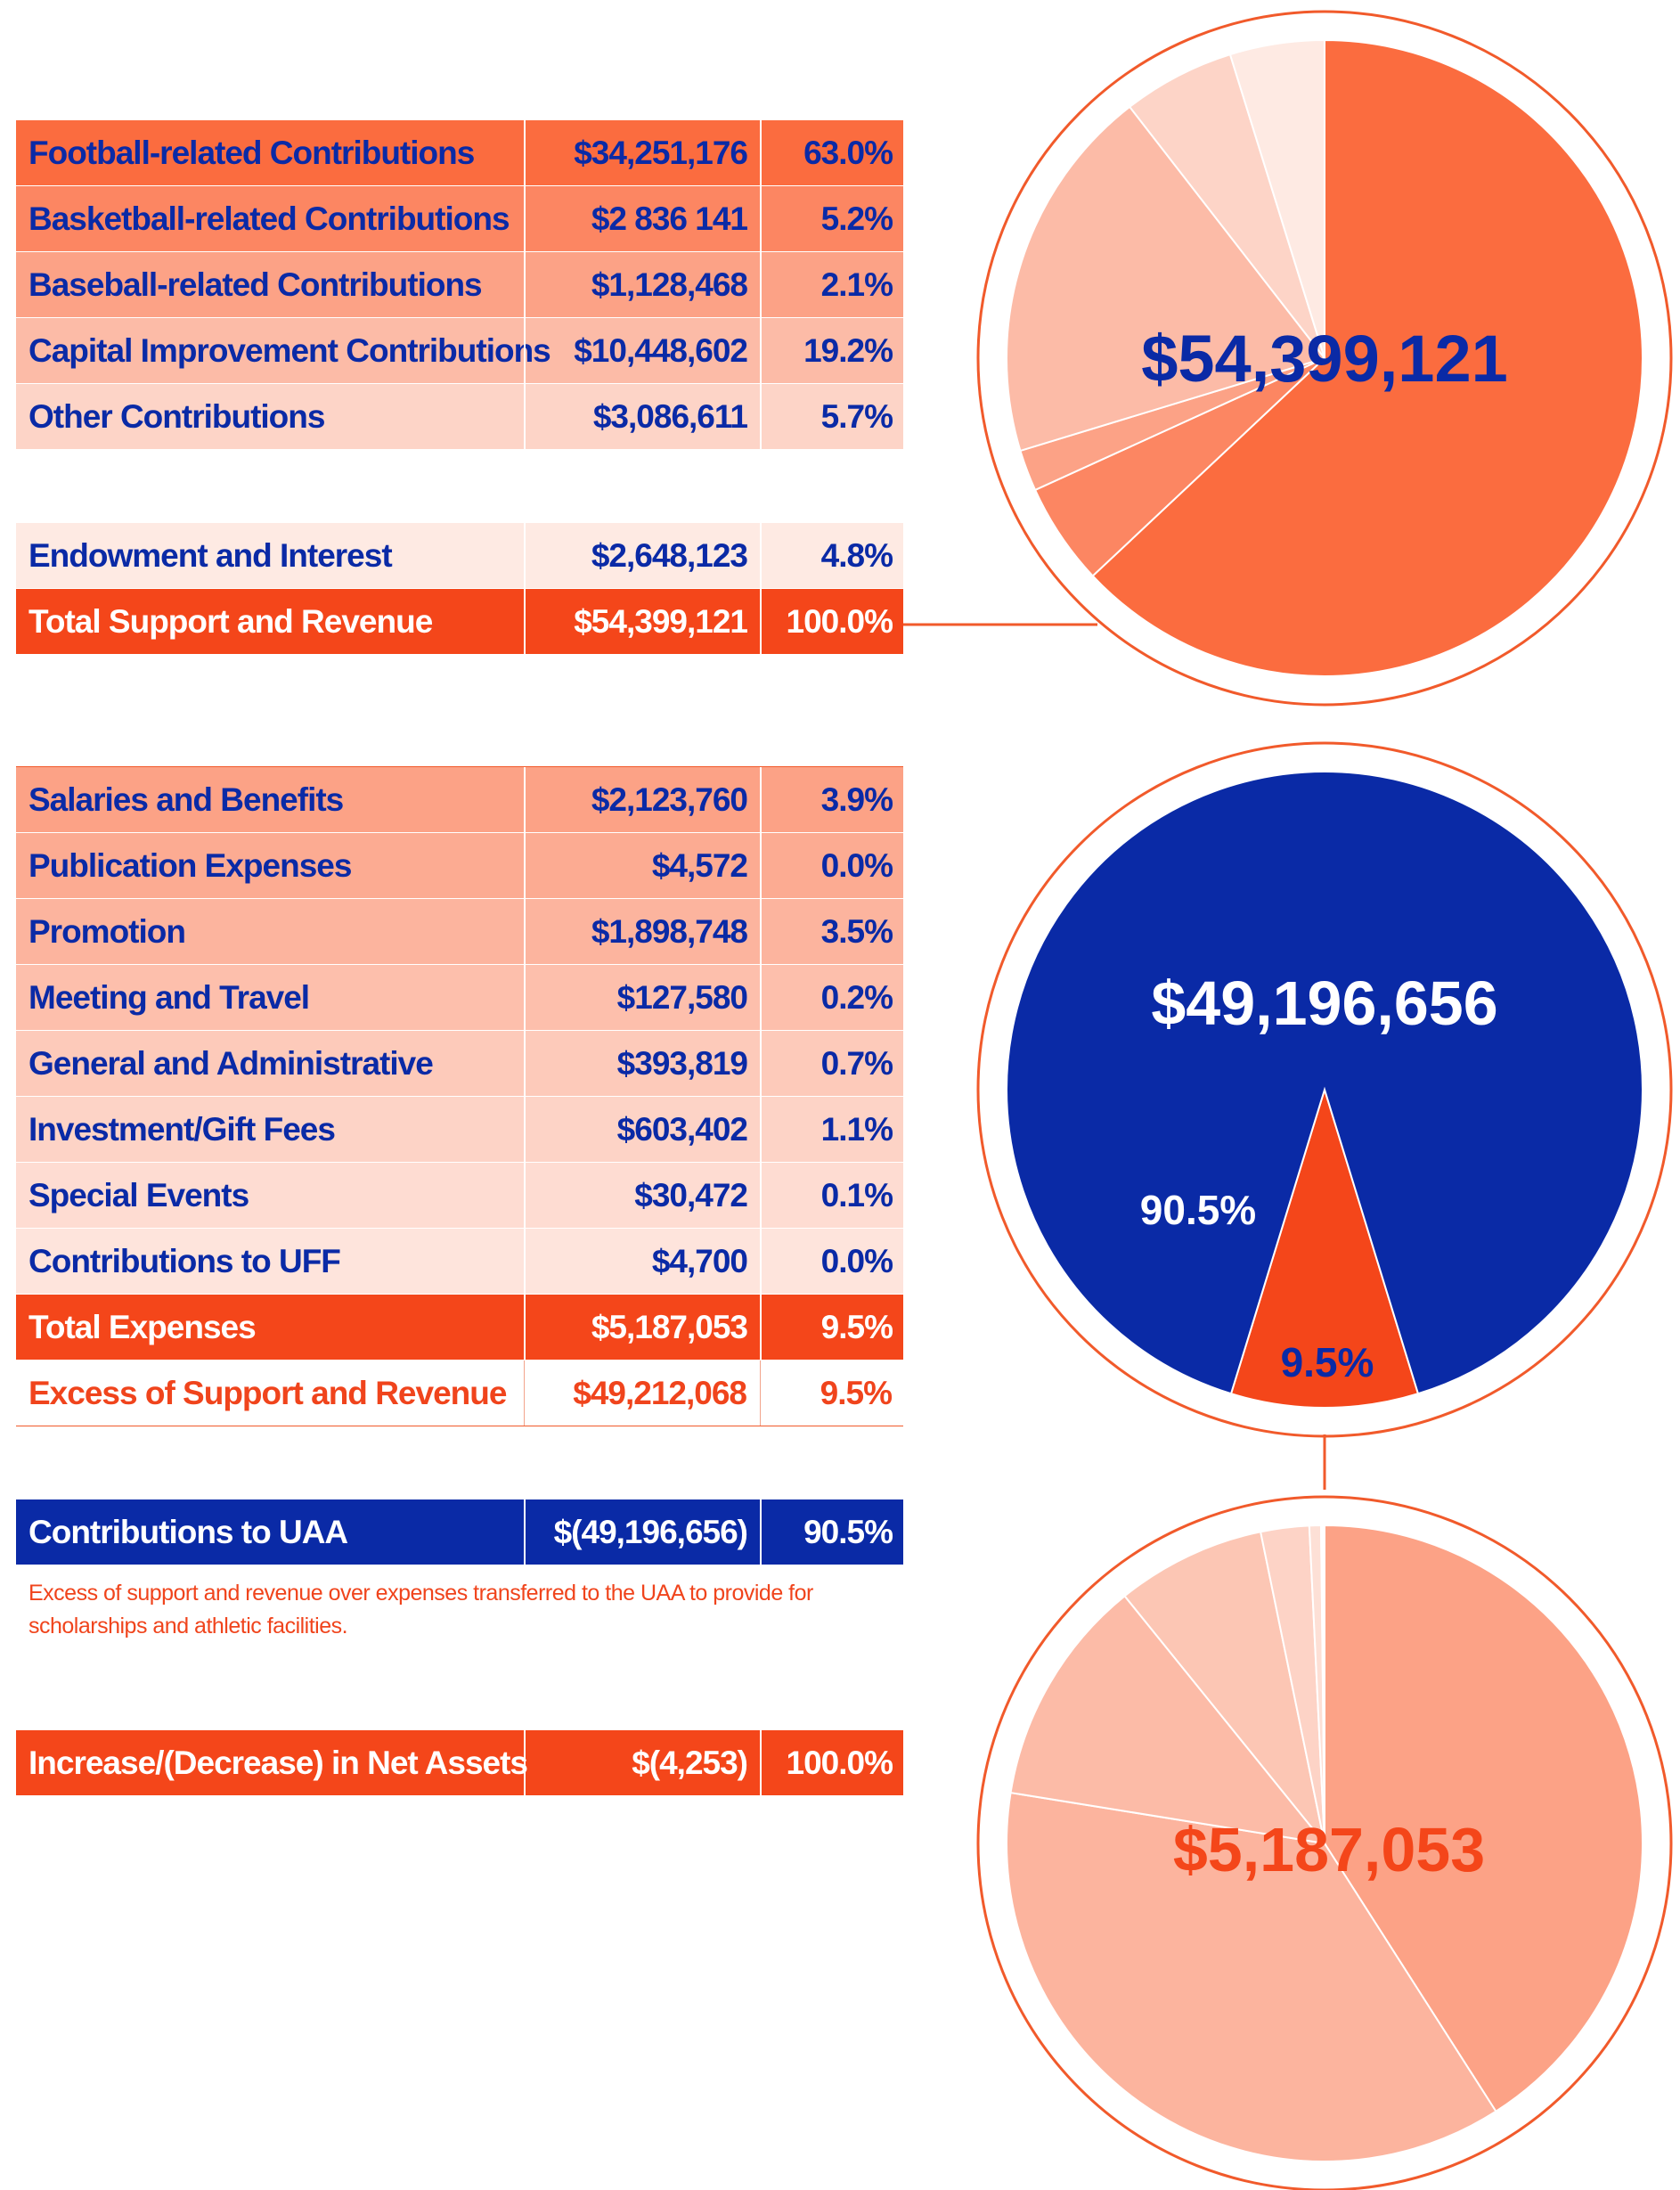 This screenshot has width=1680, height=2190. What do you see at coordinates (231, 621) in the screenshot?
I see `row-label: Total Support and Revenue` at bounding box center [231, 621].